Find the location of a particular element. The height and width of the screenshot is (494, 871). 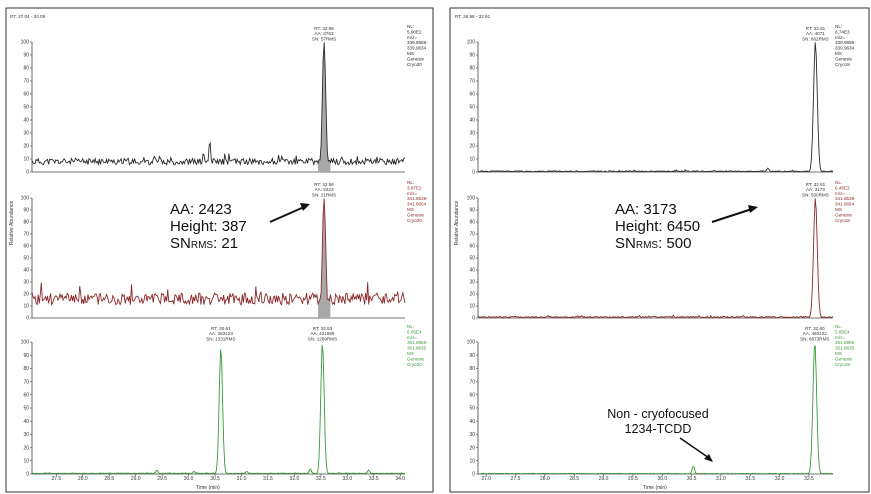

left-chart-2-ytick-label-2: 20 is located at coordinates (26, 448).